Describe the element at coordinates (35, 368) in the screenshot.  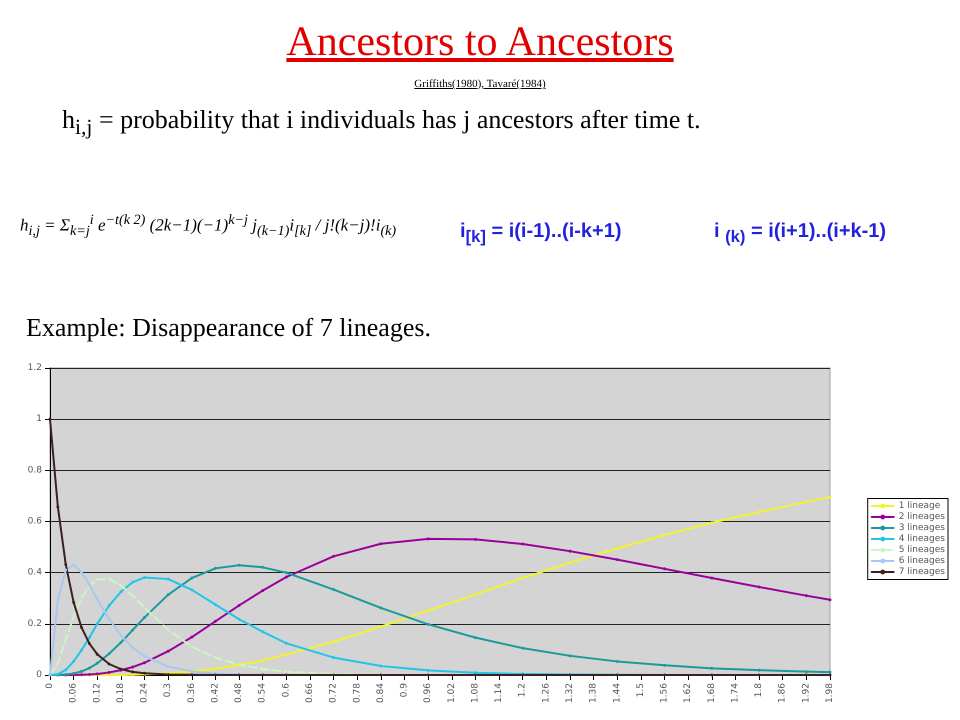
I see `y-tick-label: 1.2` at that location.